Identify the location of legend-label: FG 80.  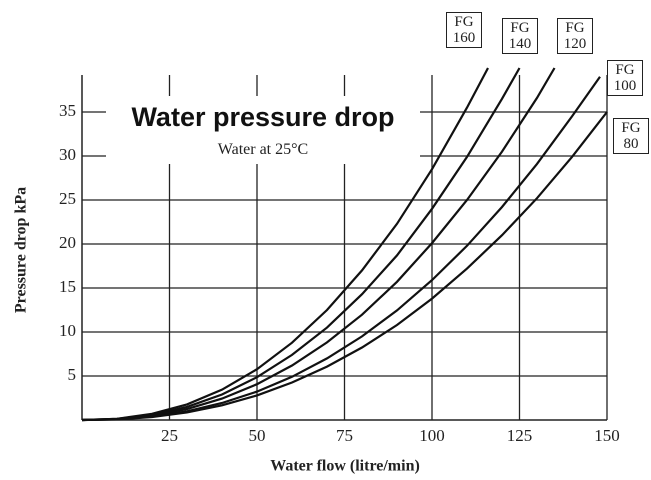
(631, 136).